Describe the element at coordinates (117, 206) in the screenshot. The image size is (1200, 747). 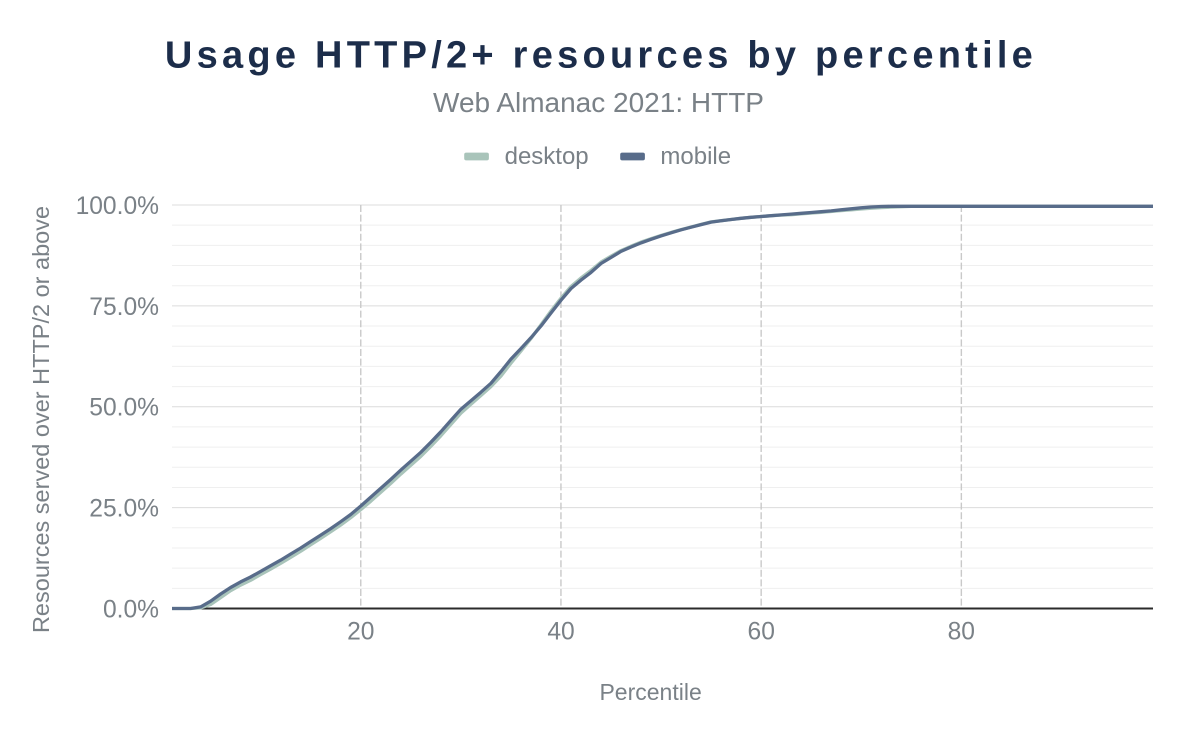
I see `svg-text: 100.0%` at that location.